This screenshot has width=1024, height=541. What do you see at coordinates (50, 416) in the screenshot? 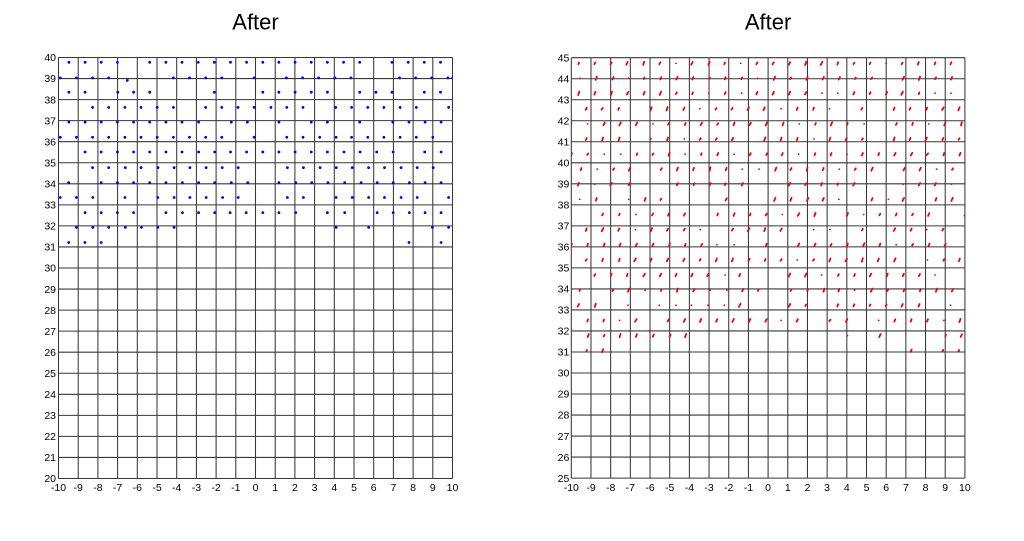
I see `svg-text: 23` at bounding box center [50, 416].